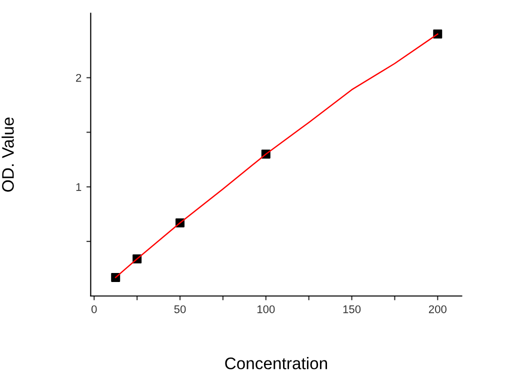 Image resolution: width=518 pixels, height=377 pixels. What do you see at coordinates (437, 309) in the screenshot?
I see `x-tick-label: 200` at bounding box center [437, 309].